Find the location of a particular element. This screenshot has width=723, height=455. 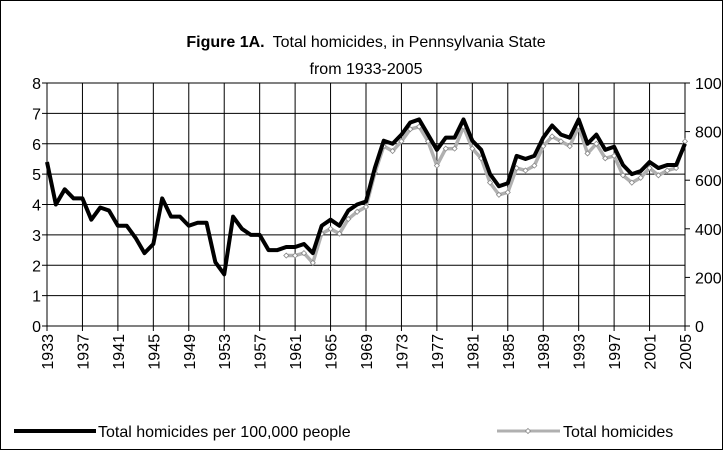

y-tick-label: 3 is located at coordinates (36, 236).